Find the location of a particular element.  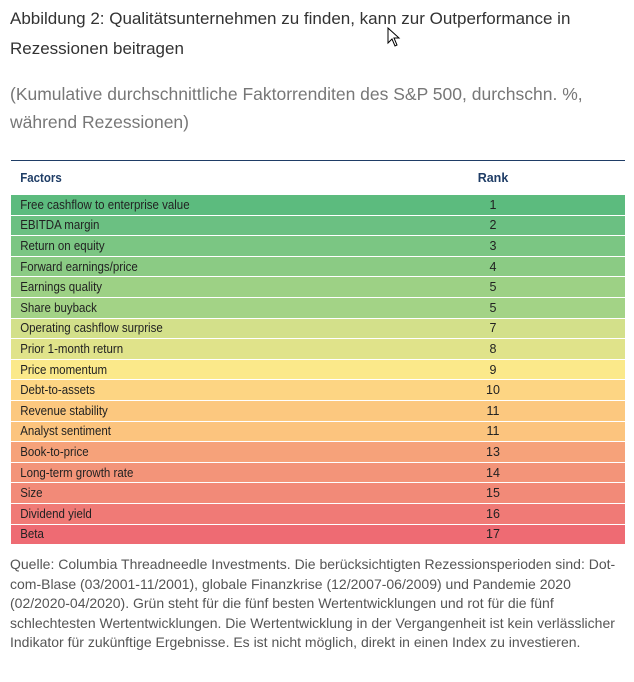

factor-rank: 8 is located at coordinates (493, 348).